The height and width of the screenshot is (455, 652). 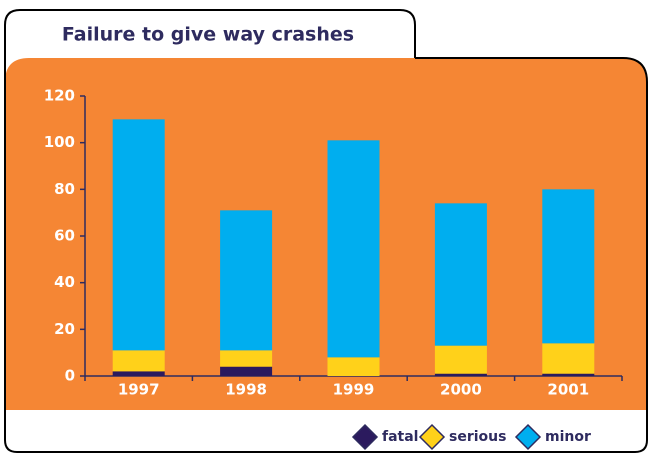 I want to click on y-tick-label: 80, so click(x=64, y=189).